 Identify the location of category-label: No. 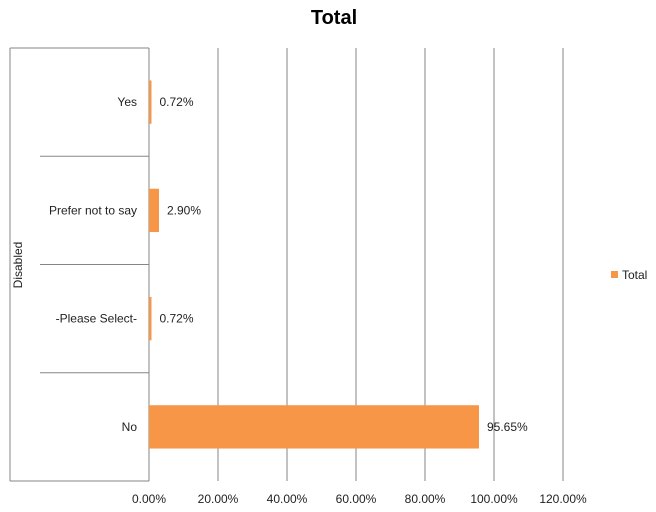
(130, 427).